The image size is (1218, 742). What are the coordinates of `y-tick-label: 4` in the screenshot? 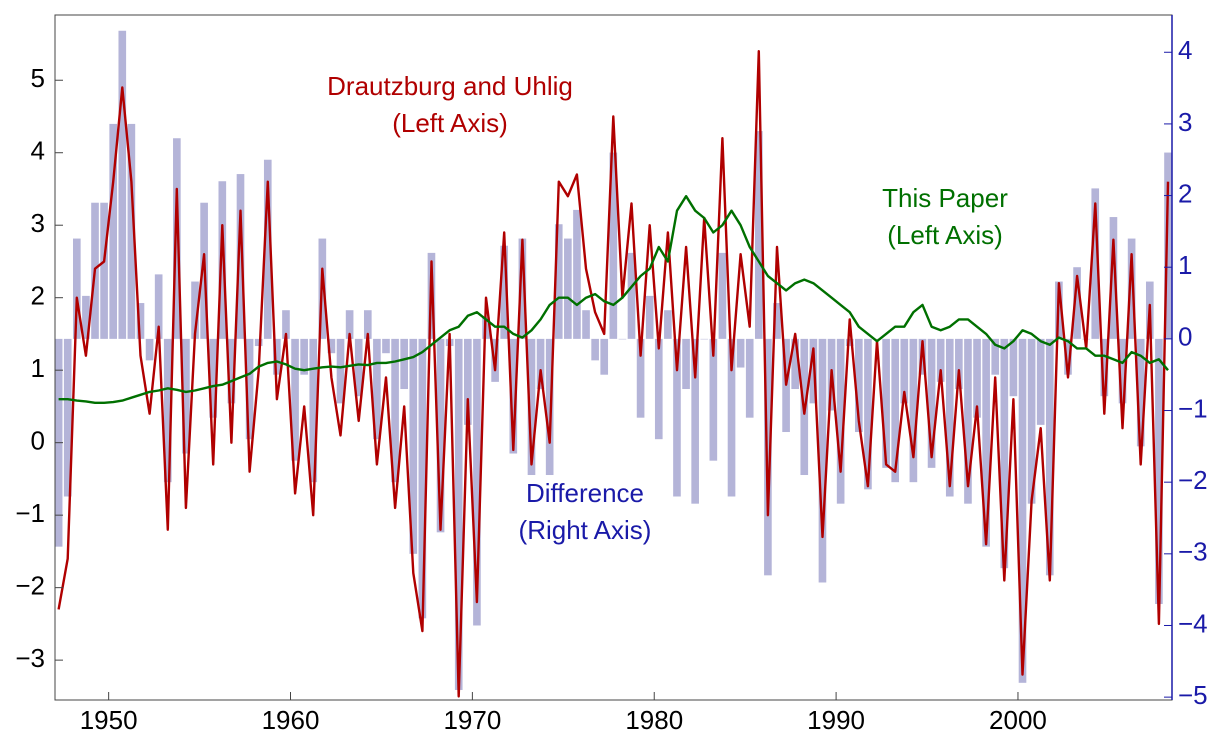 It's located at (38, 151).